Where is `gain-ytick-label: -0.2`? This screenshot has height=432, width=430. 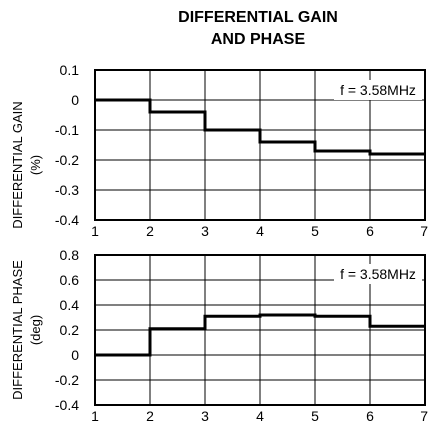 gain-ytick-label: -0.2 is located at coordinates (67, 160).